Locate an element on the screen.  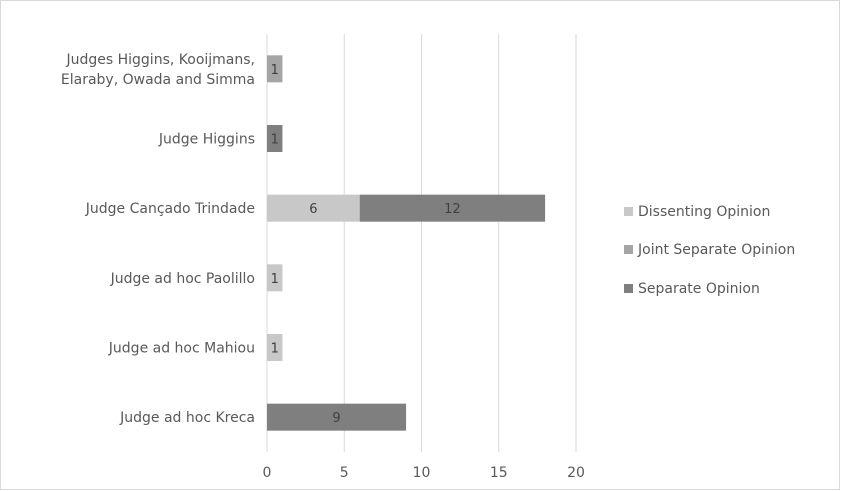
category-label-1: Judge Higgins is located at coordinates (206, 140).